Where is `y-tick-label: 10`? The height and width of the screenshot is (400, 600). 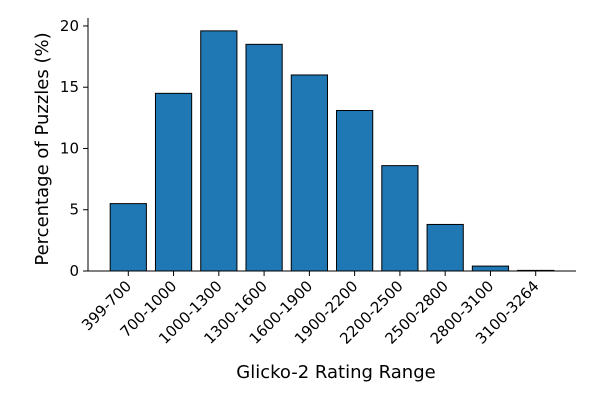 y-tick-label: 10 is located at coordinates (69, 148).